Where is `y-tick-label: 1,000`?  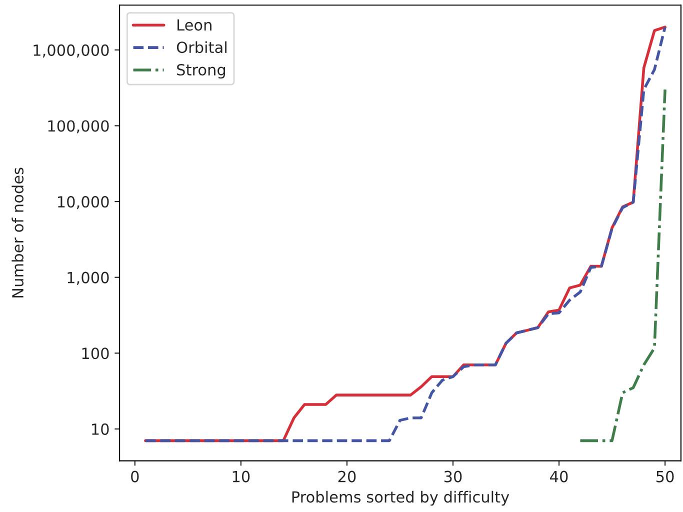
y-tick-label: 1,000 is located at coordinates (88, 278).